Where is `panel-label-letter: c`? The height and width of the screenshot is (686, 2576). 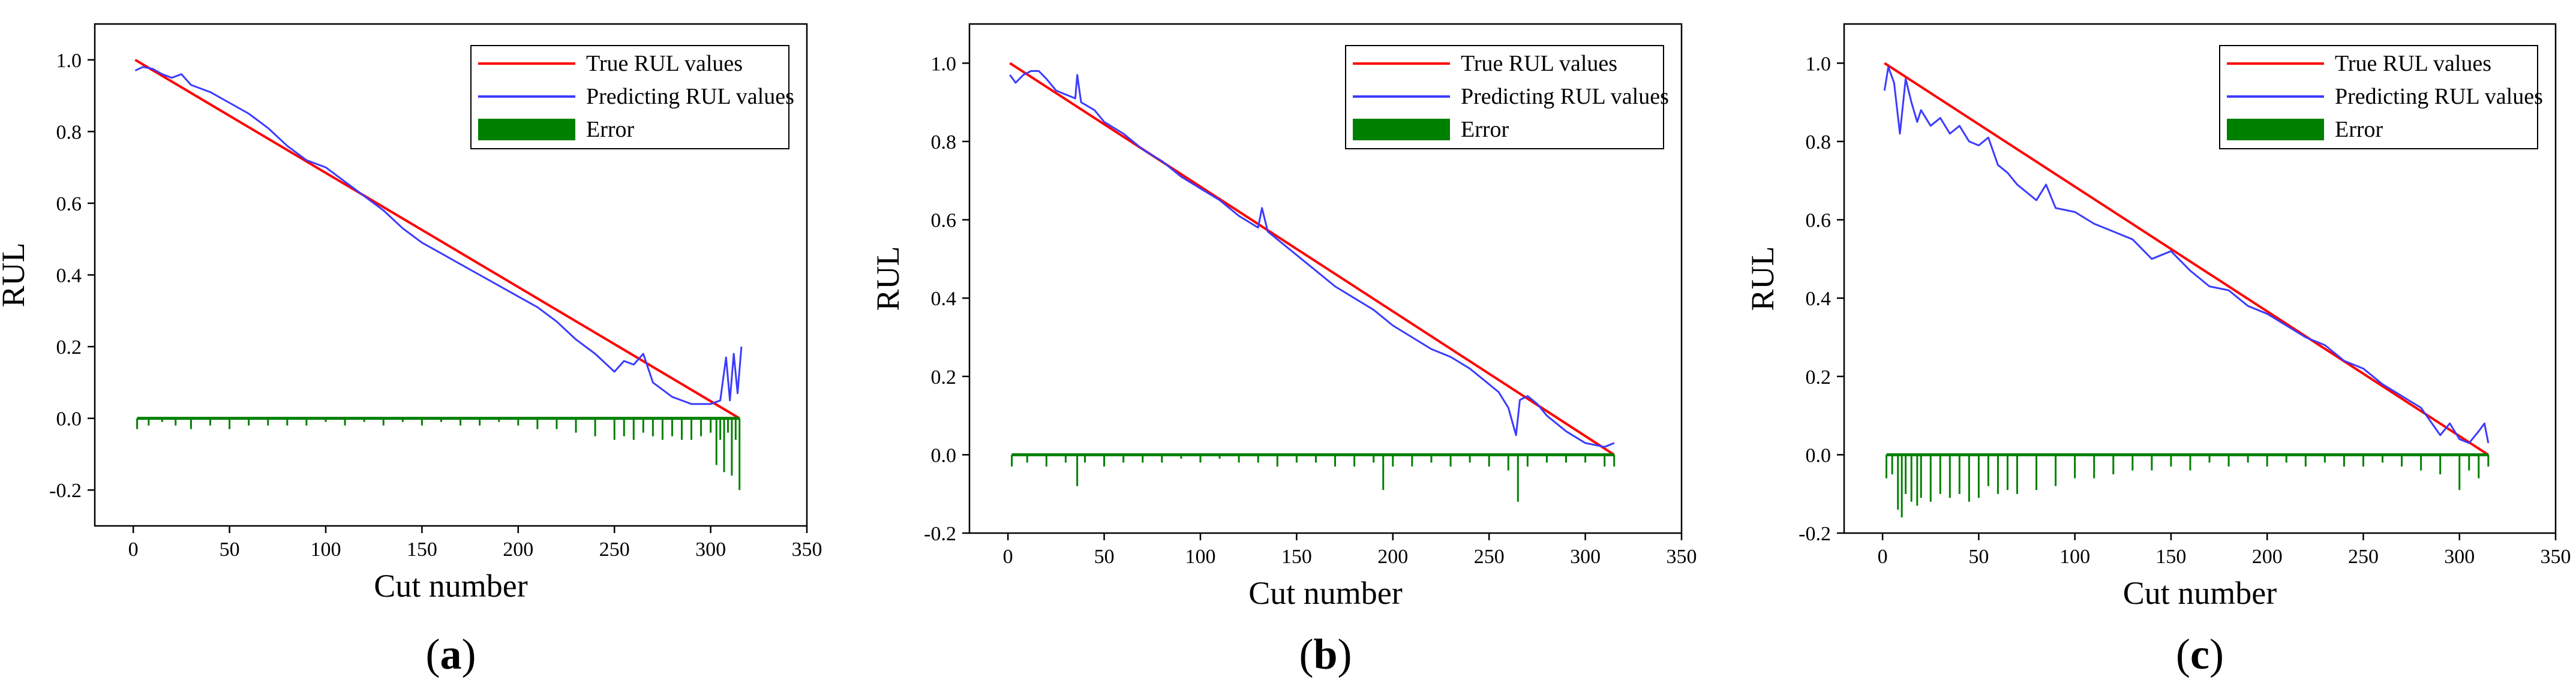
panel-label-letter: c is located at coordinates (2199, 654).